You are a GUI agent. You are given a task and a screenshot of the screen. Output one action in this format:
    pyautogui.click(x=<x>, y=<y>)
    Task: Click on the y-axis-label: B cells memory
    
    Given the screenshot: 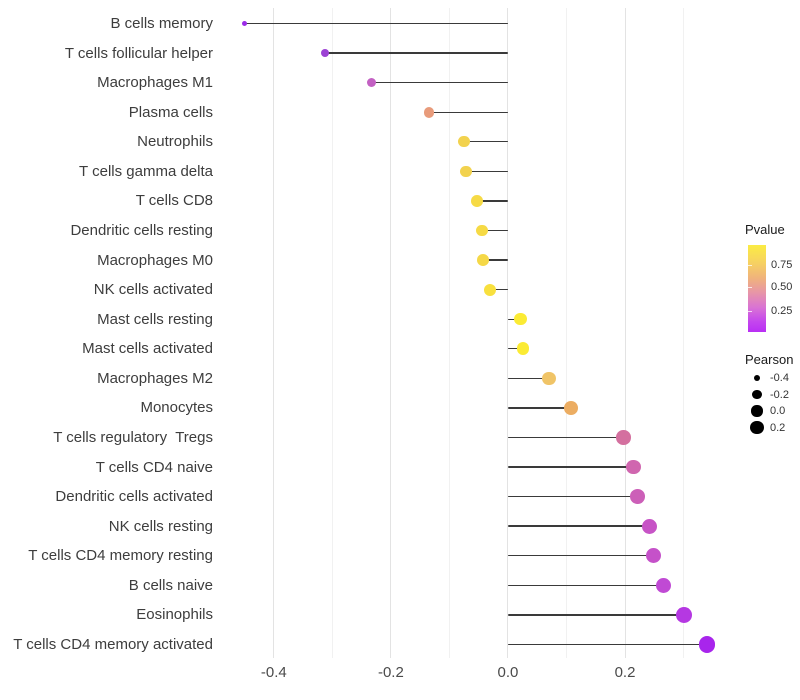 What is the action you would take?
    pyautogui.click(x=161, y=23)
    